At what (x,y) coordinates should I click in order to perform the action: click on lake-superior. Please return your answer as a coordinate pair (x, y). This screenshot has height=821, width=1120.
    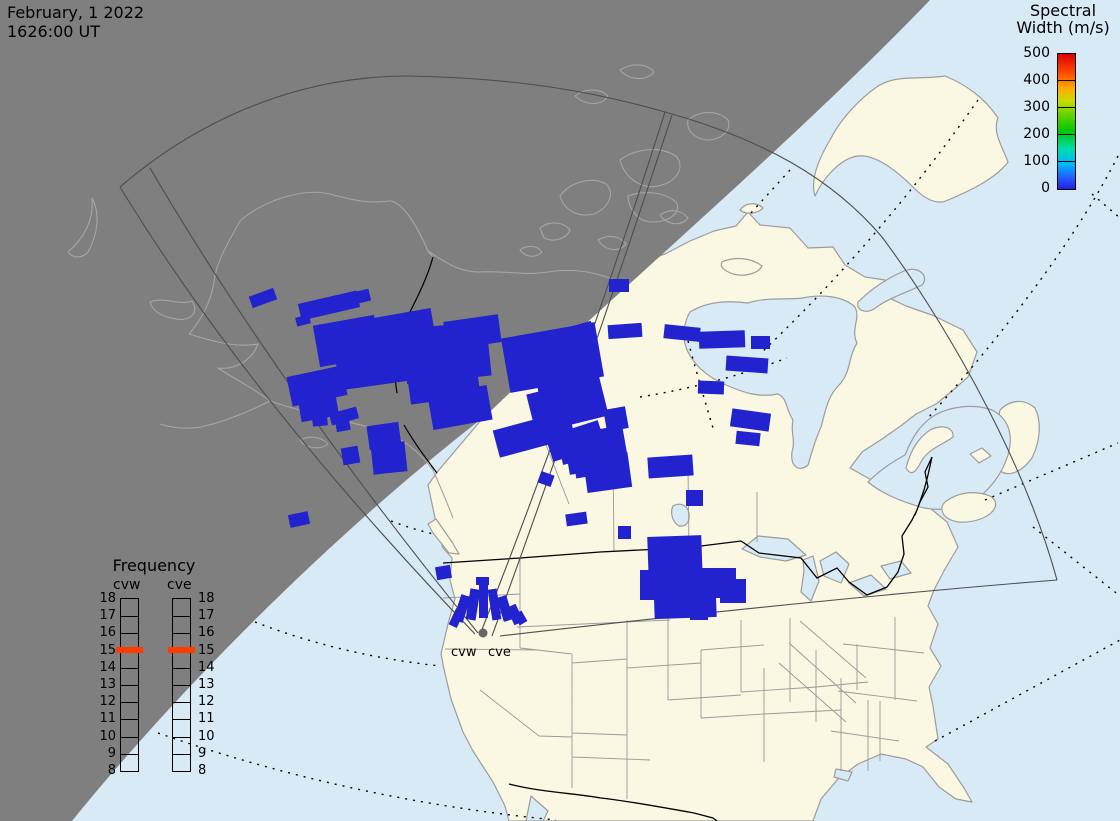
    Looking at the image, I should click on (774, 548).